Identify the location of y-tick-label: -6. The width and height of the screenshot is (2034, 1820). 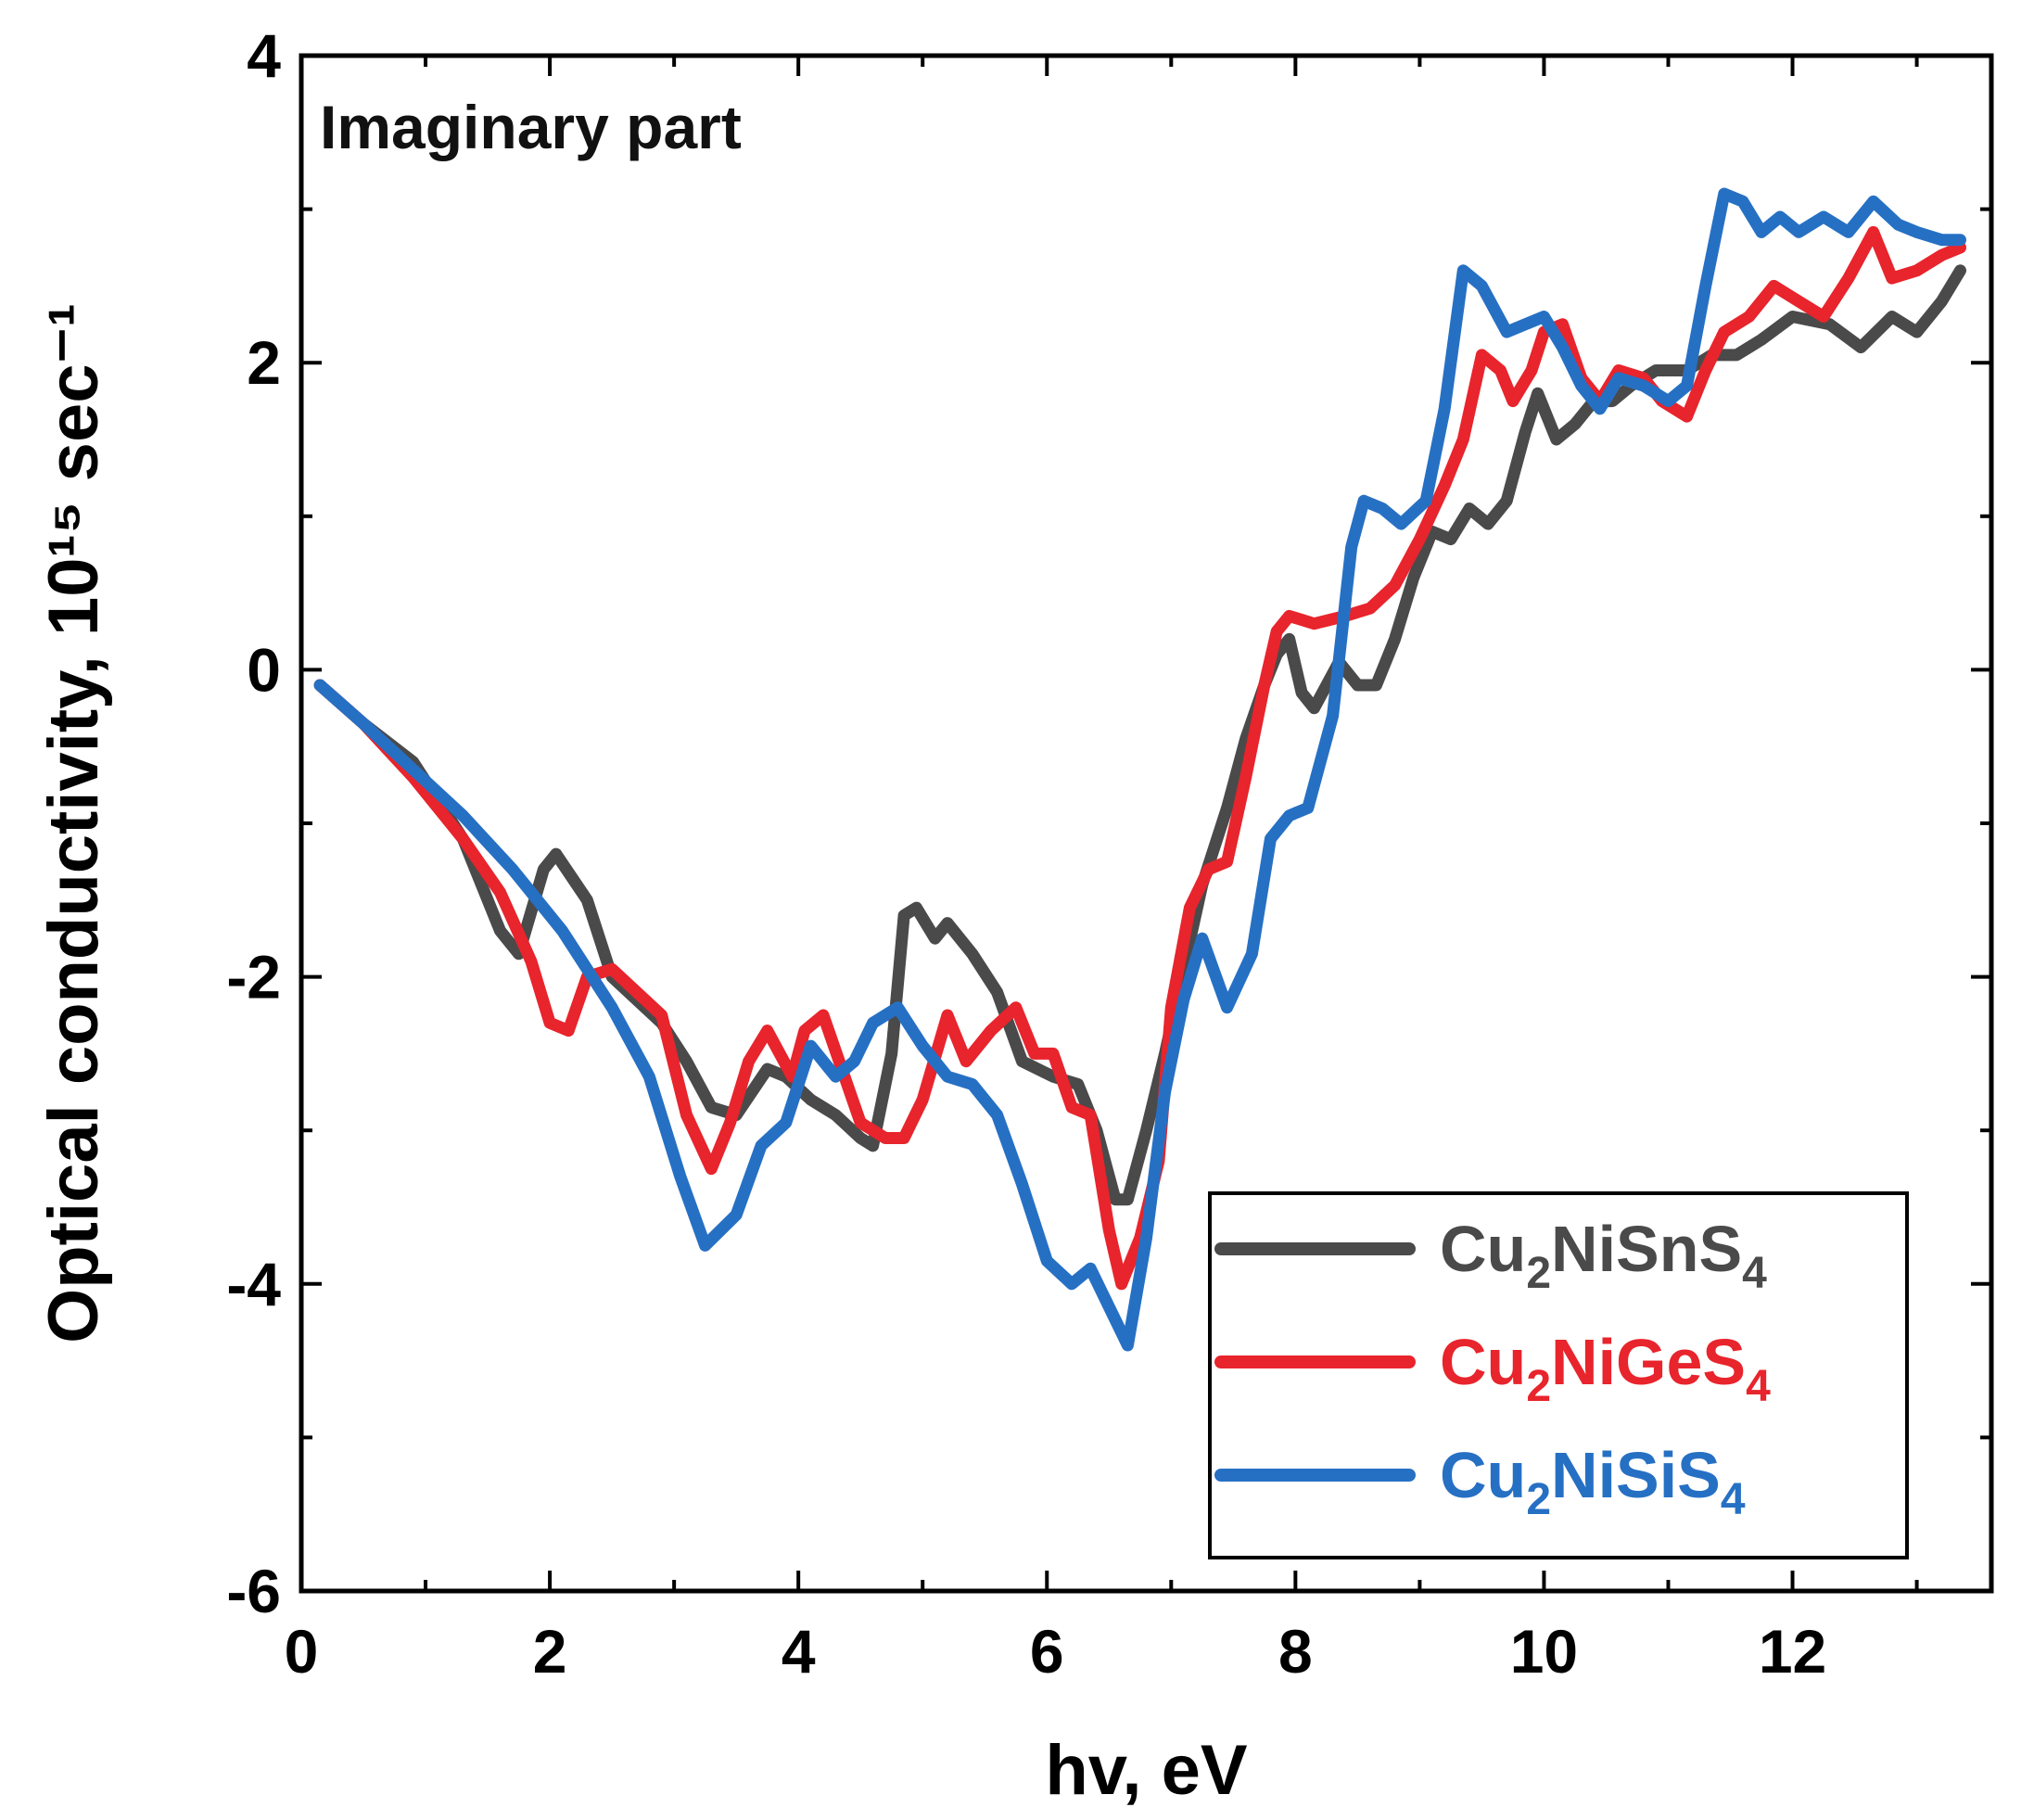
(253, 1591).